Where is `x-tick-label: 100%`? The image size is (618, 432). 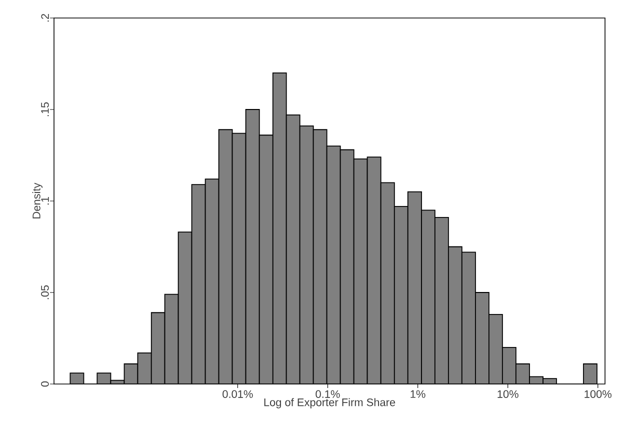
x-tick-label: 100% is located at coordinates (598, 394).